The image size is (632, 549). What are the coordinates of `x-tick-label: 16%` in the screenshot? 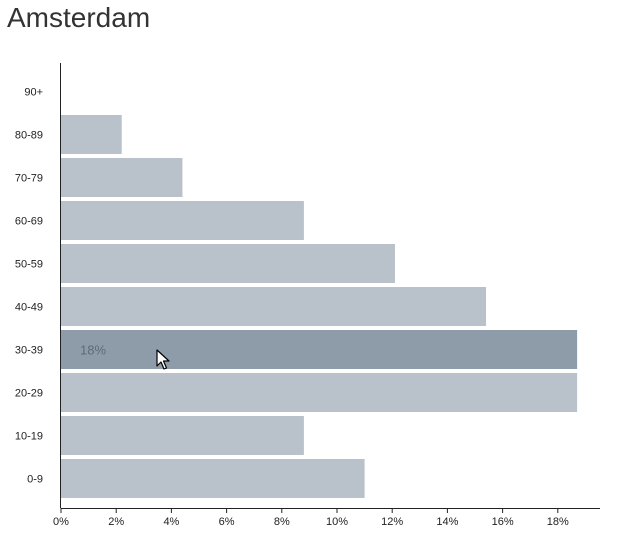 It's located at (503, 522).